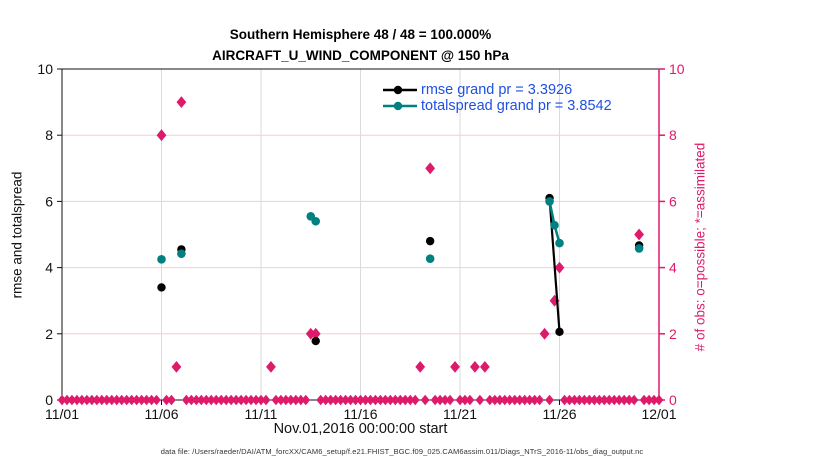 The height and width of the screenshot is (470, 830). What do you see at coordinates (673, 135) in the screenshot?
I see `y-tick-label-right: 8` at bounding box center [673, 135].